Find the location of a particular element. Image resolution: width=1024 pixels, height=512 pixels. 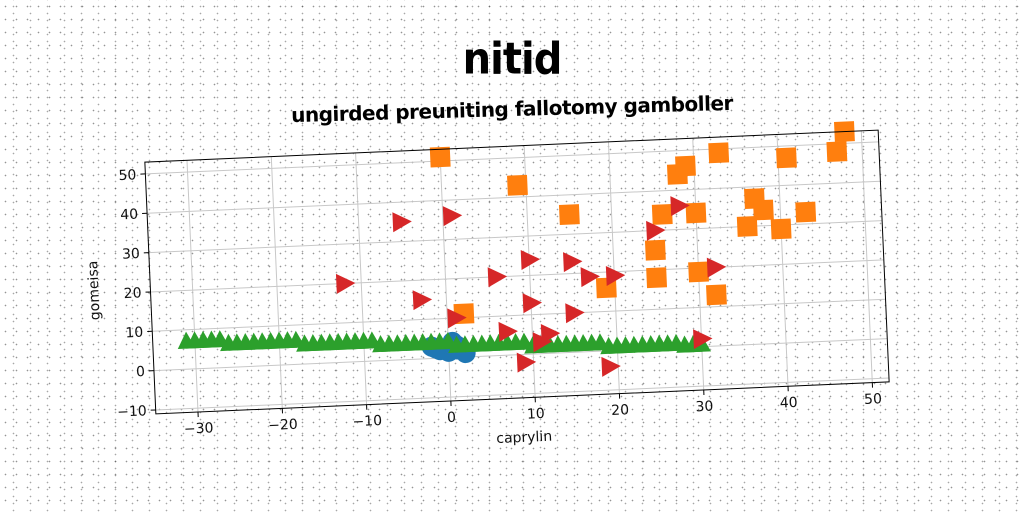

x-tick-label: 30 is located at coordinates (704, 407).